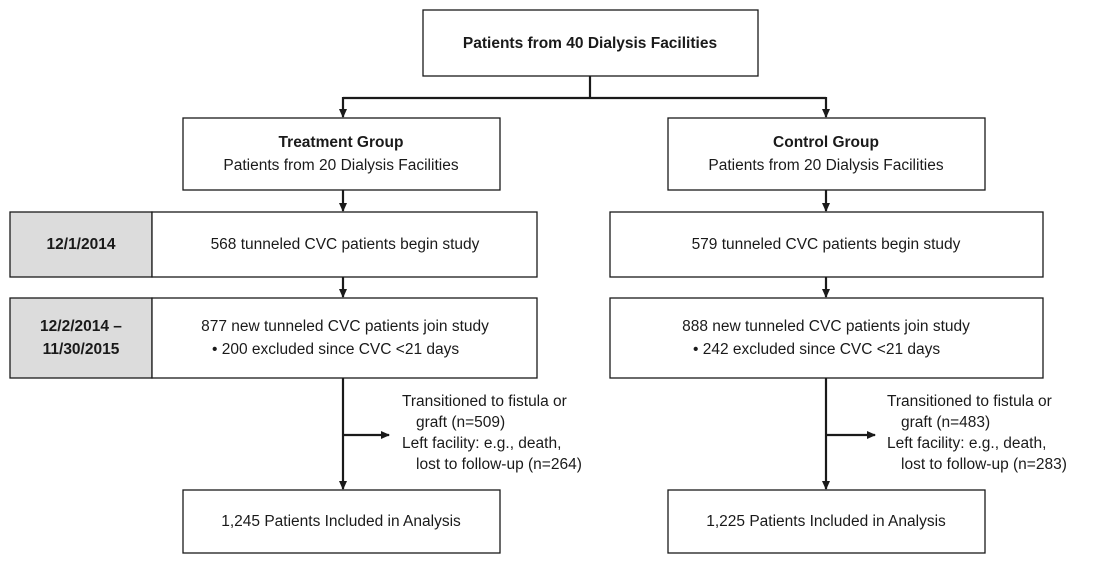  Describe the element at coordinates (335, 349) in the screenshot. I see `excluded-label: • 200 excluded since CVC <21 days` at that location.